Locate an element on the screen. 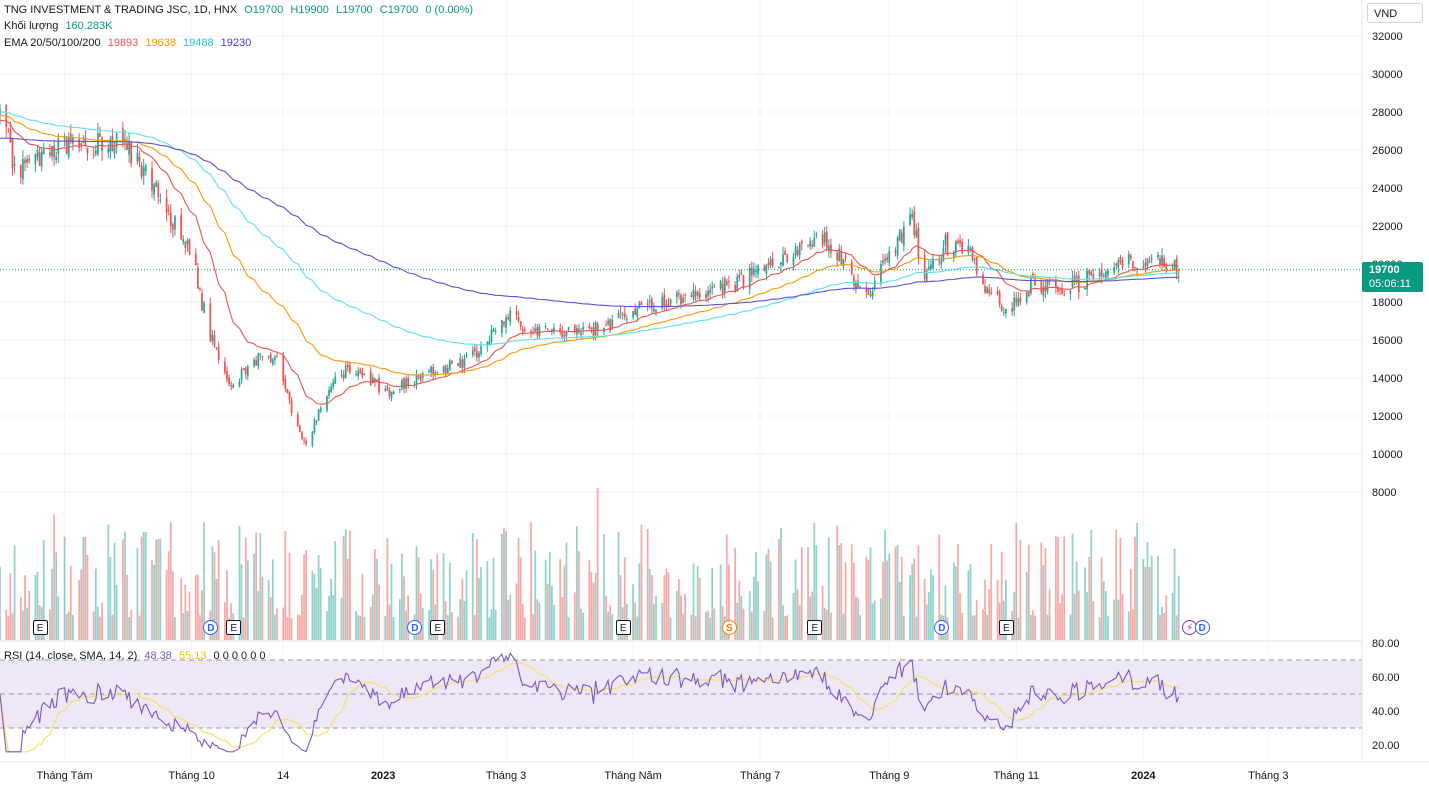  ema20-value: 19893 is located at coordinates (123, 43).